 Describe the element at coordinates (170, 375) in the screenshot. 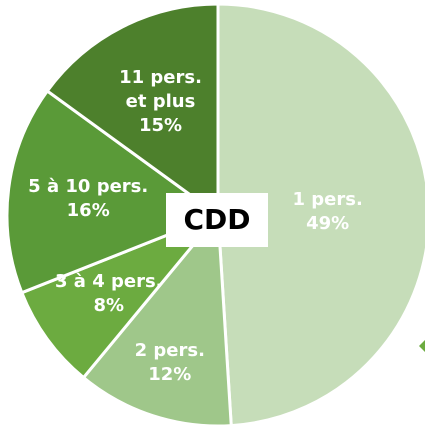

I see `value-label: 12%` at that location.